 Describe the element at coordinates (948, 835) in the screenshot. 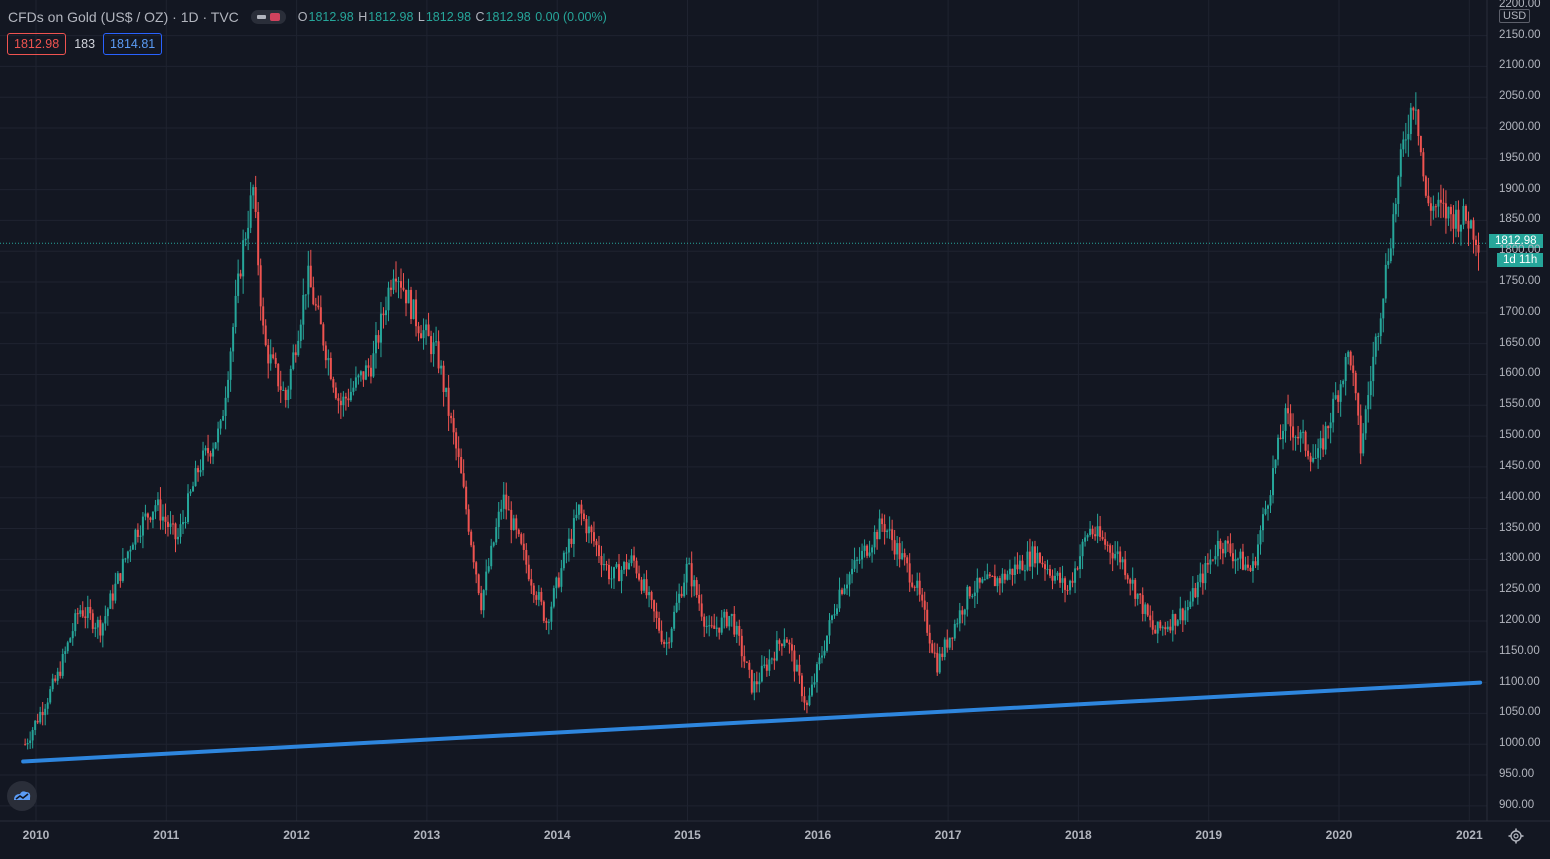

I see `time-tick-label: 2017` at that location.